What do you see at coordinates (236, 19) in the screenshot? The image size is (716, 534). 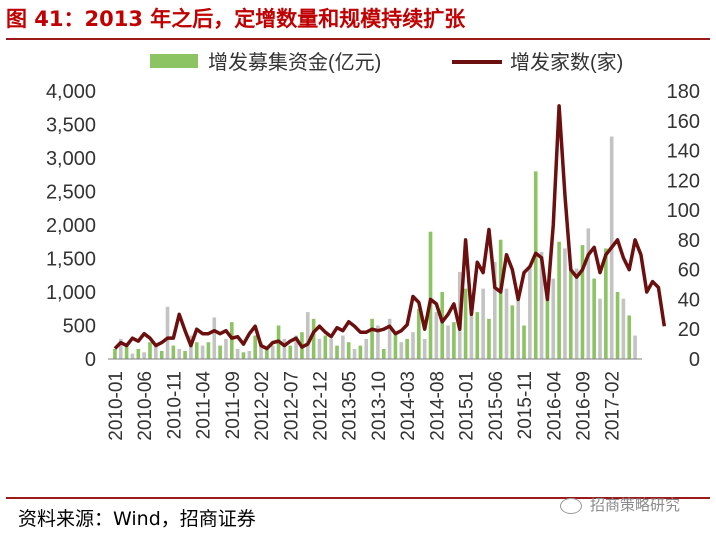 I see `page-title: 图 41：2013 年之后，定增数量和规模持续扩张` at bounding box center [236, 19].